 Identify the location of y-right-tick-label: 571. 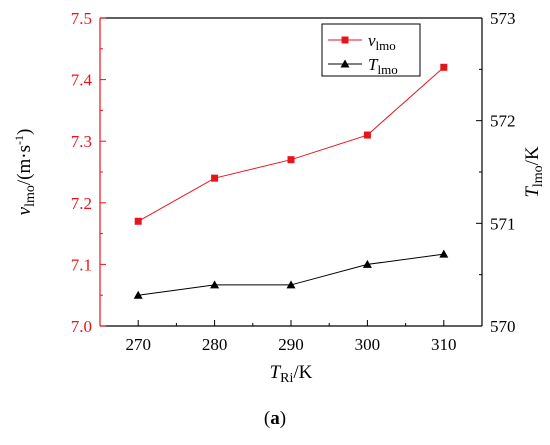
(503, 223).